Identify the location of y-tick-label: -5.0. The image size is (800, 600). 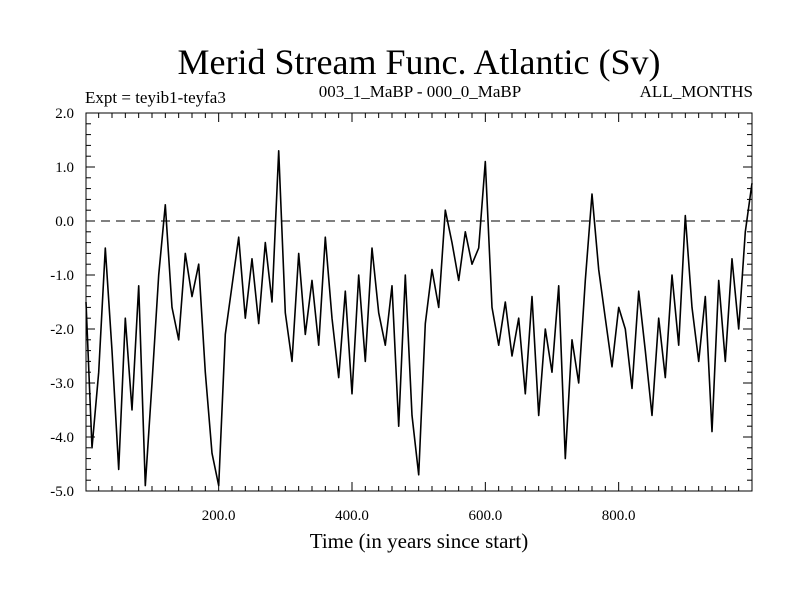
(62, 492).